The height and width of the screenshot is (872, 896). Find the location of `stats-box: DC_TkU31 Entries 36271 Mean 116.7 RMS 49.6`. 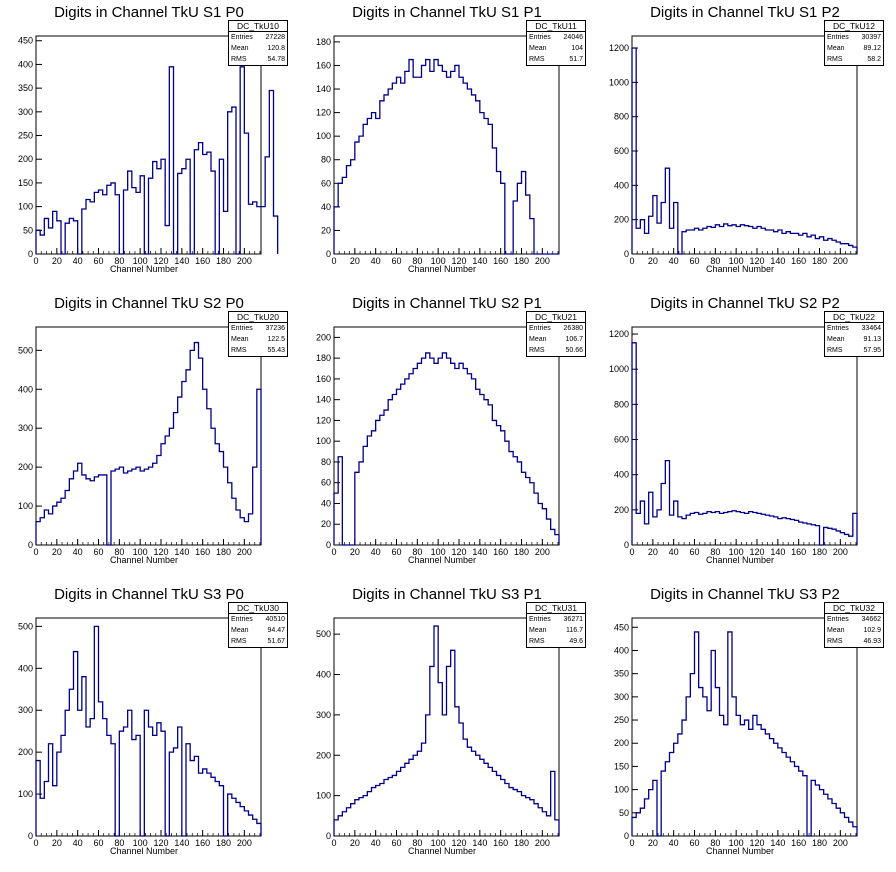

stats-box: DC_TkU31 Entries 36271 Mean 116.7 RMS 49.6 is located at coordinates (556, 625).